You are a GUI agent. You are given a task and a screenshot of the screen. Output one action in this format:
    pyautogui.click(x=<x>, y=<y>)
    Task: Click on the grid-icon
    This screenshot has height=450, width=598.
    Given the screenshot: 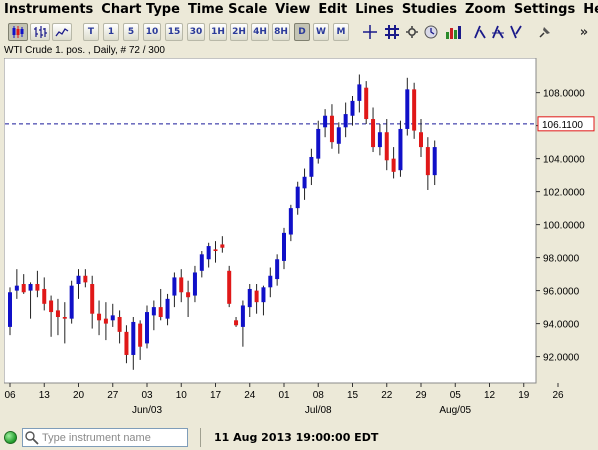 What is the action you would take?
    pyautogui.click(x=392, y=32)
    